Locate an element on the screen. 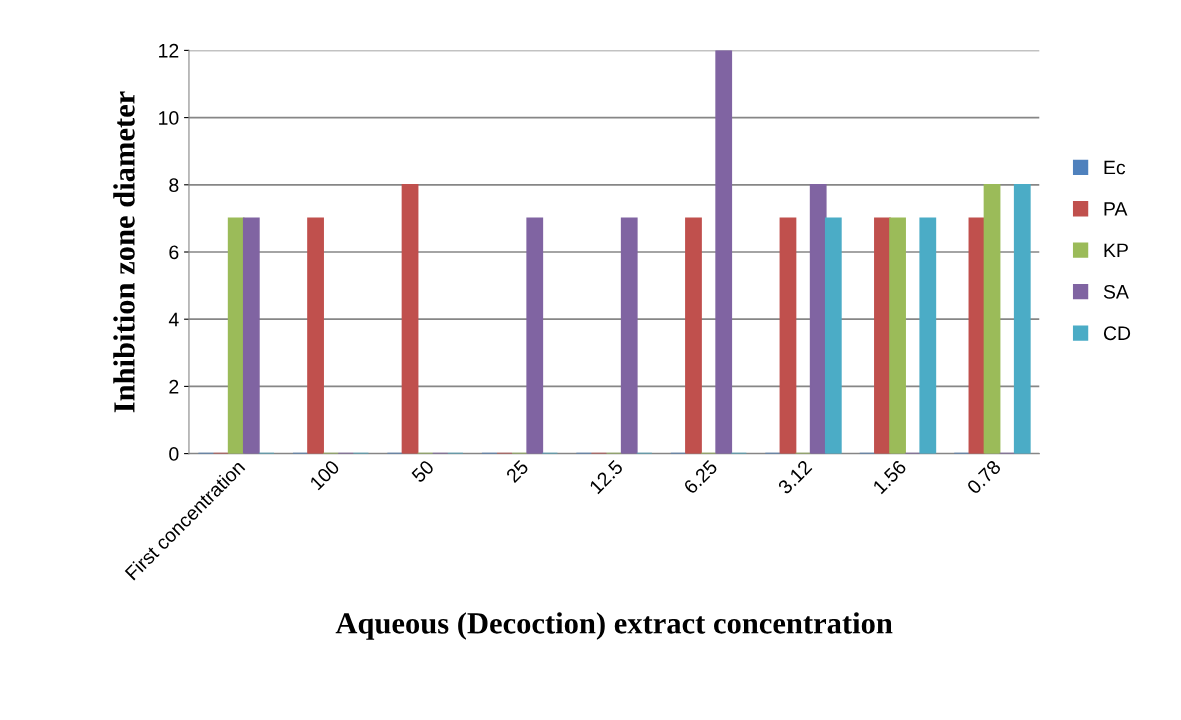  legend-label: PA is located at coordinates (1116, 209).